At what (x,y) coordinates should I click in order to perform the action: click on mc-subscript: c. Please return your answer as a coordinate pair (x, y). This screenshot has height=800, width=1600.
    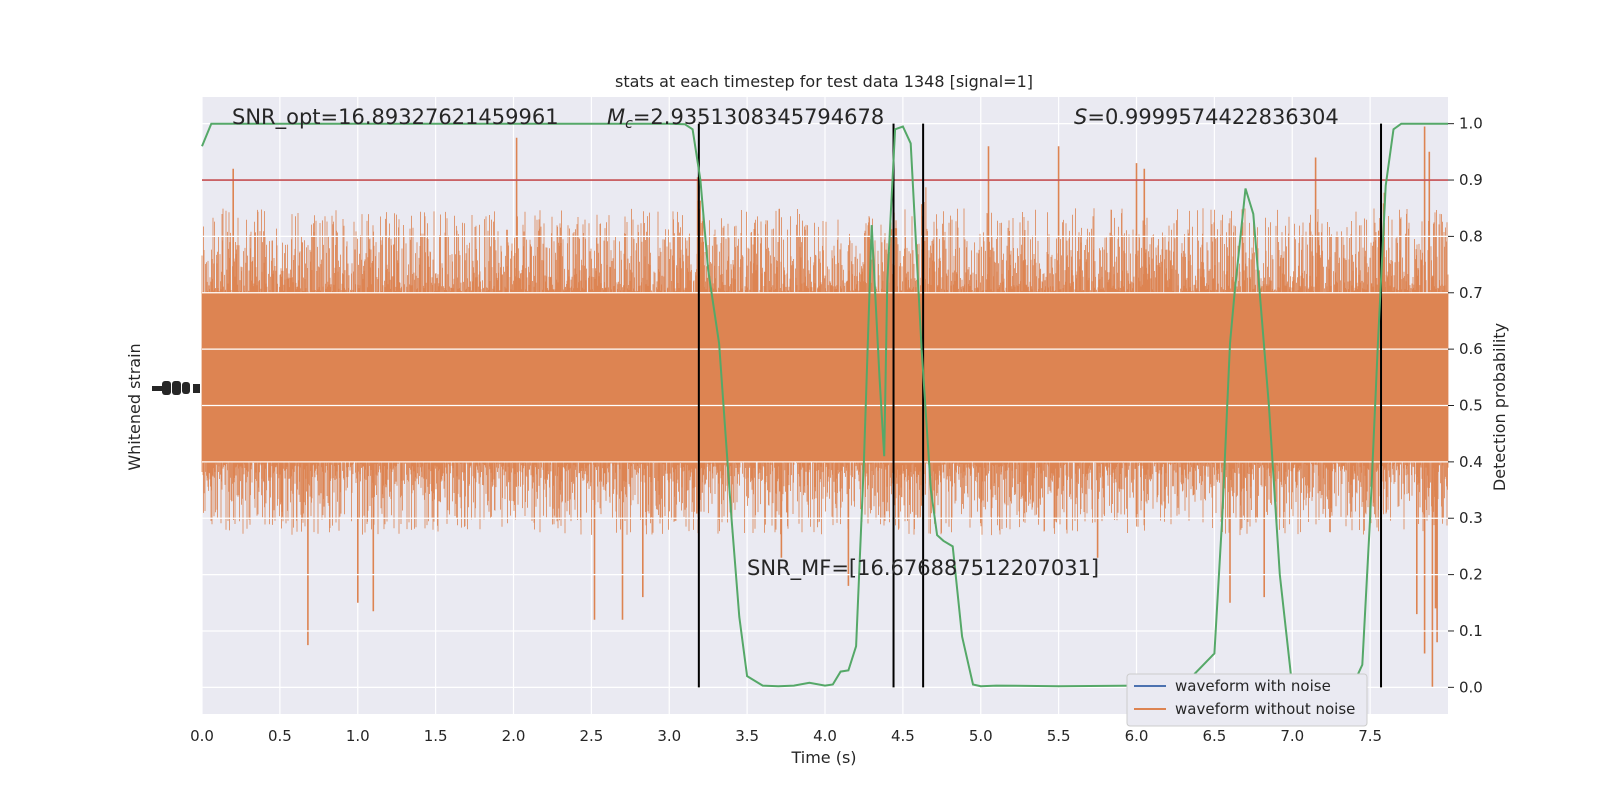
    Looking at the image, I should click on (629, 124).